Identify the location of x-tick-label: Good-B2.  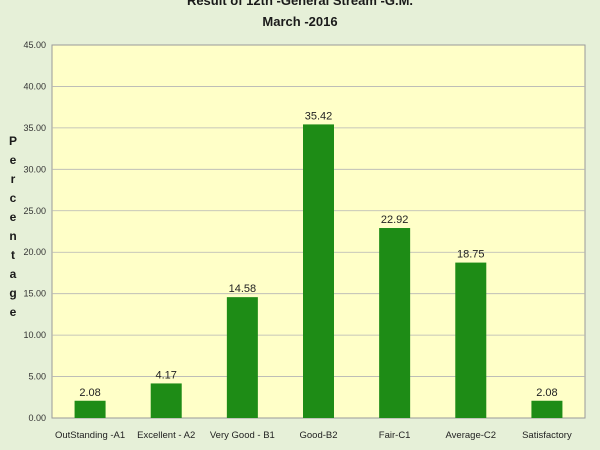
(318, 435).